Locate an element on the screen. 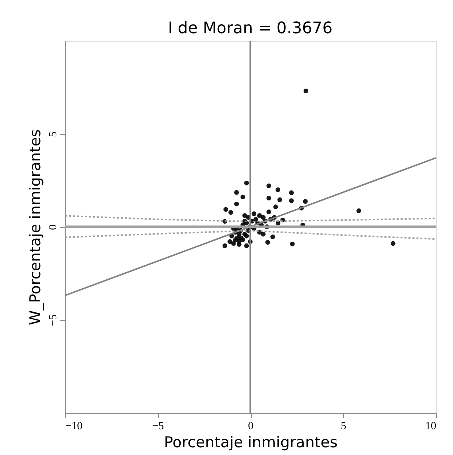  chart-title: I de Moran = 0.3676 is located at coordinates (250, 28).